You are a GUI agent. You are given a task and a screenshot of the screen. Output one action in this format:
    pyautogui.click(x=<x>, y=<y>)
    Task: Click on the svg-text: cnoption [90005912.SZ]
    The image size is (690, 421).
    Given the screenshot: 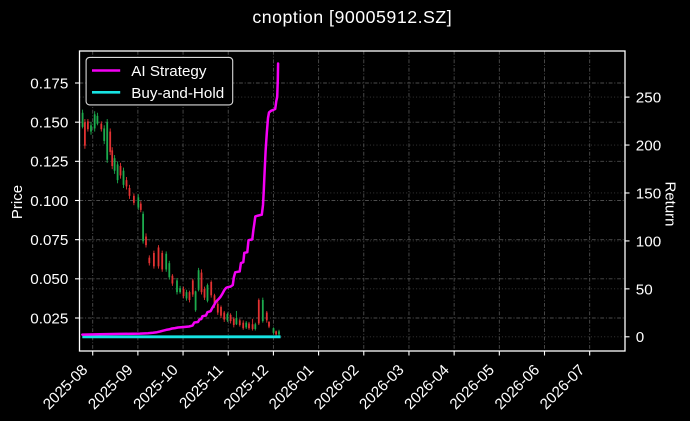 What is the action you would take?
    pyautogui.click(x=352, y=17)
    